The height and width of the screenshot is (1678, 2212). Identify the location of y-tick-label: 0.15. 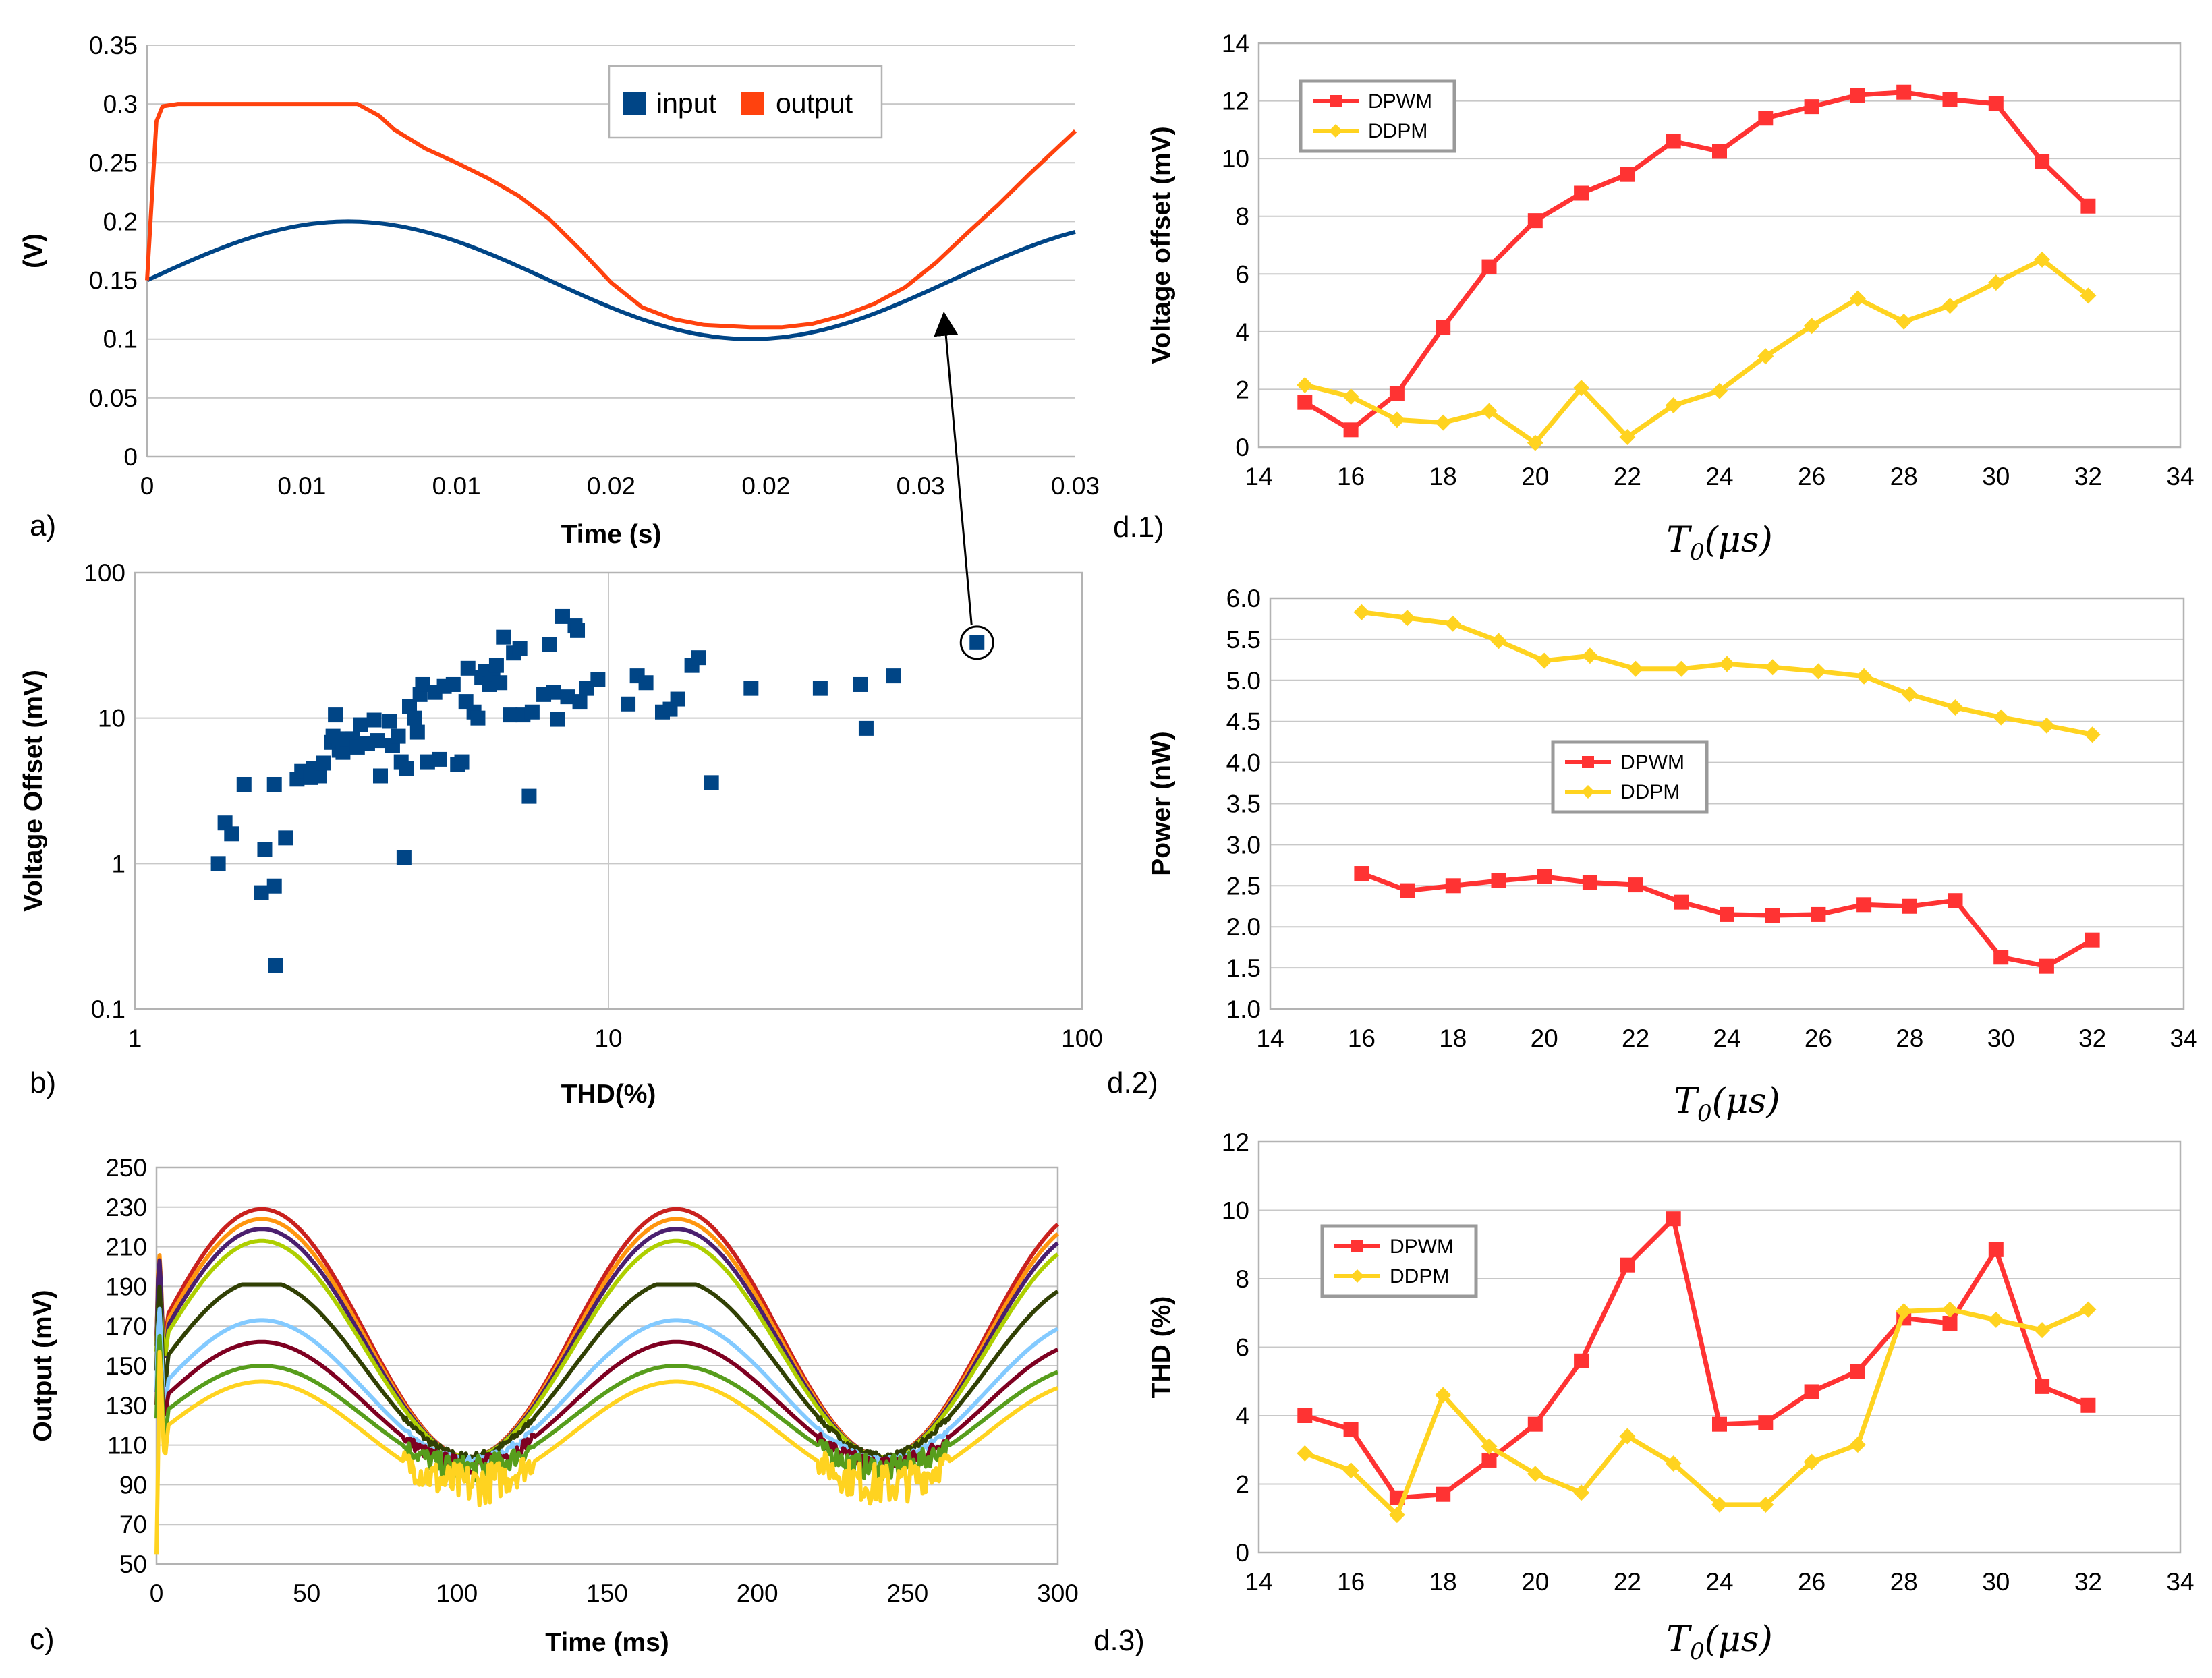
(113, 281).